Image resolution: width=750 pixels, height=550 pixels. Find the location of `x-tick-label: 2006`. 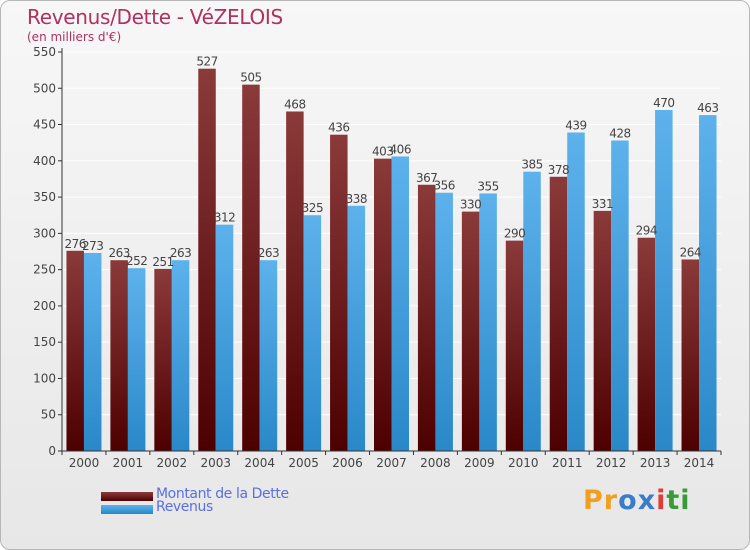

x-tick-label: 2006 is located at coordinates (347, 463).